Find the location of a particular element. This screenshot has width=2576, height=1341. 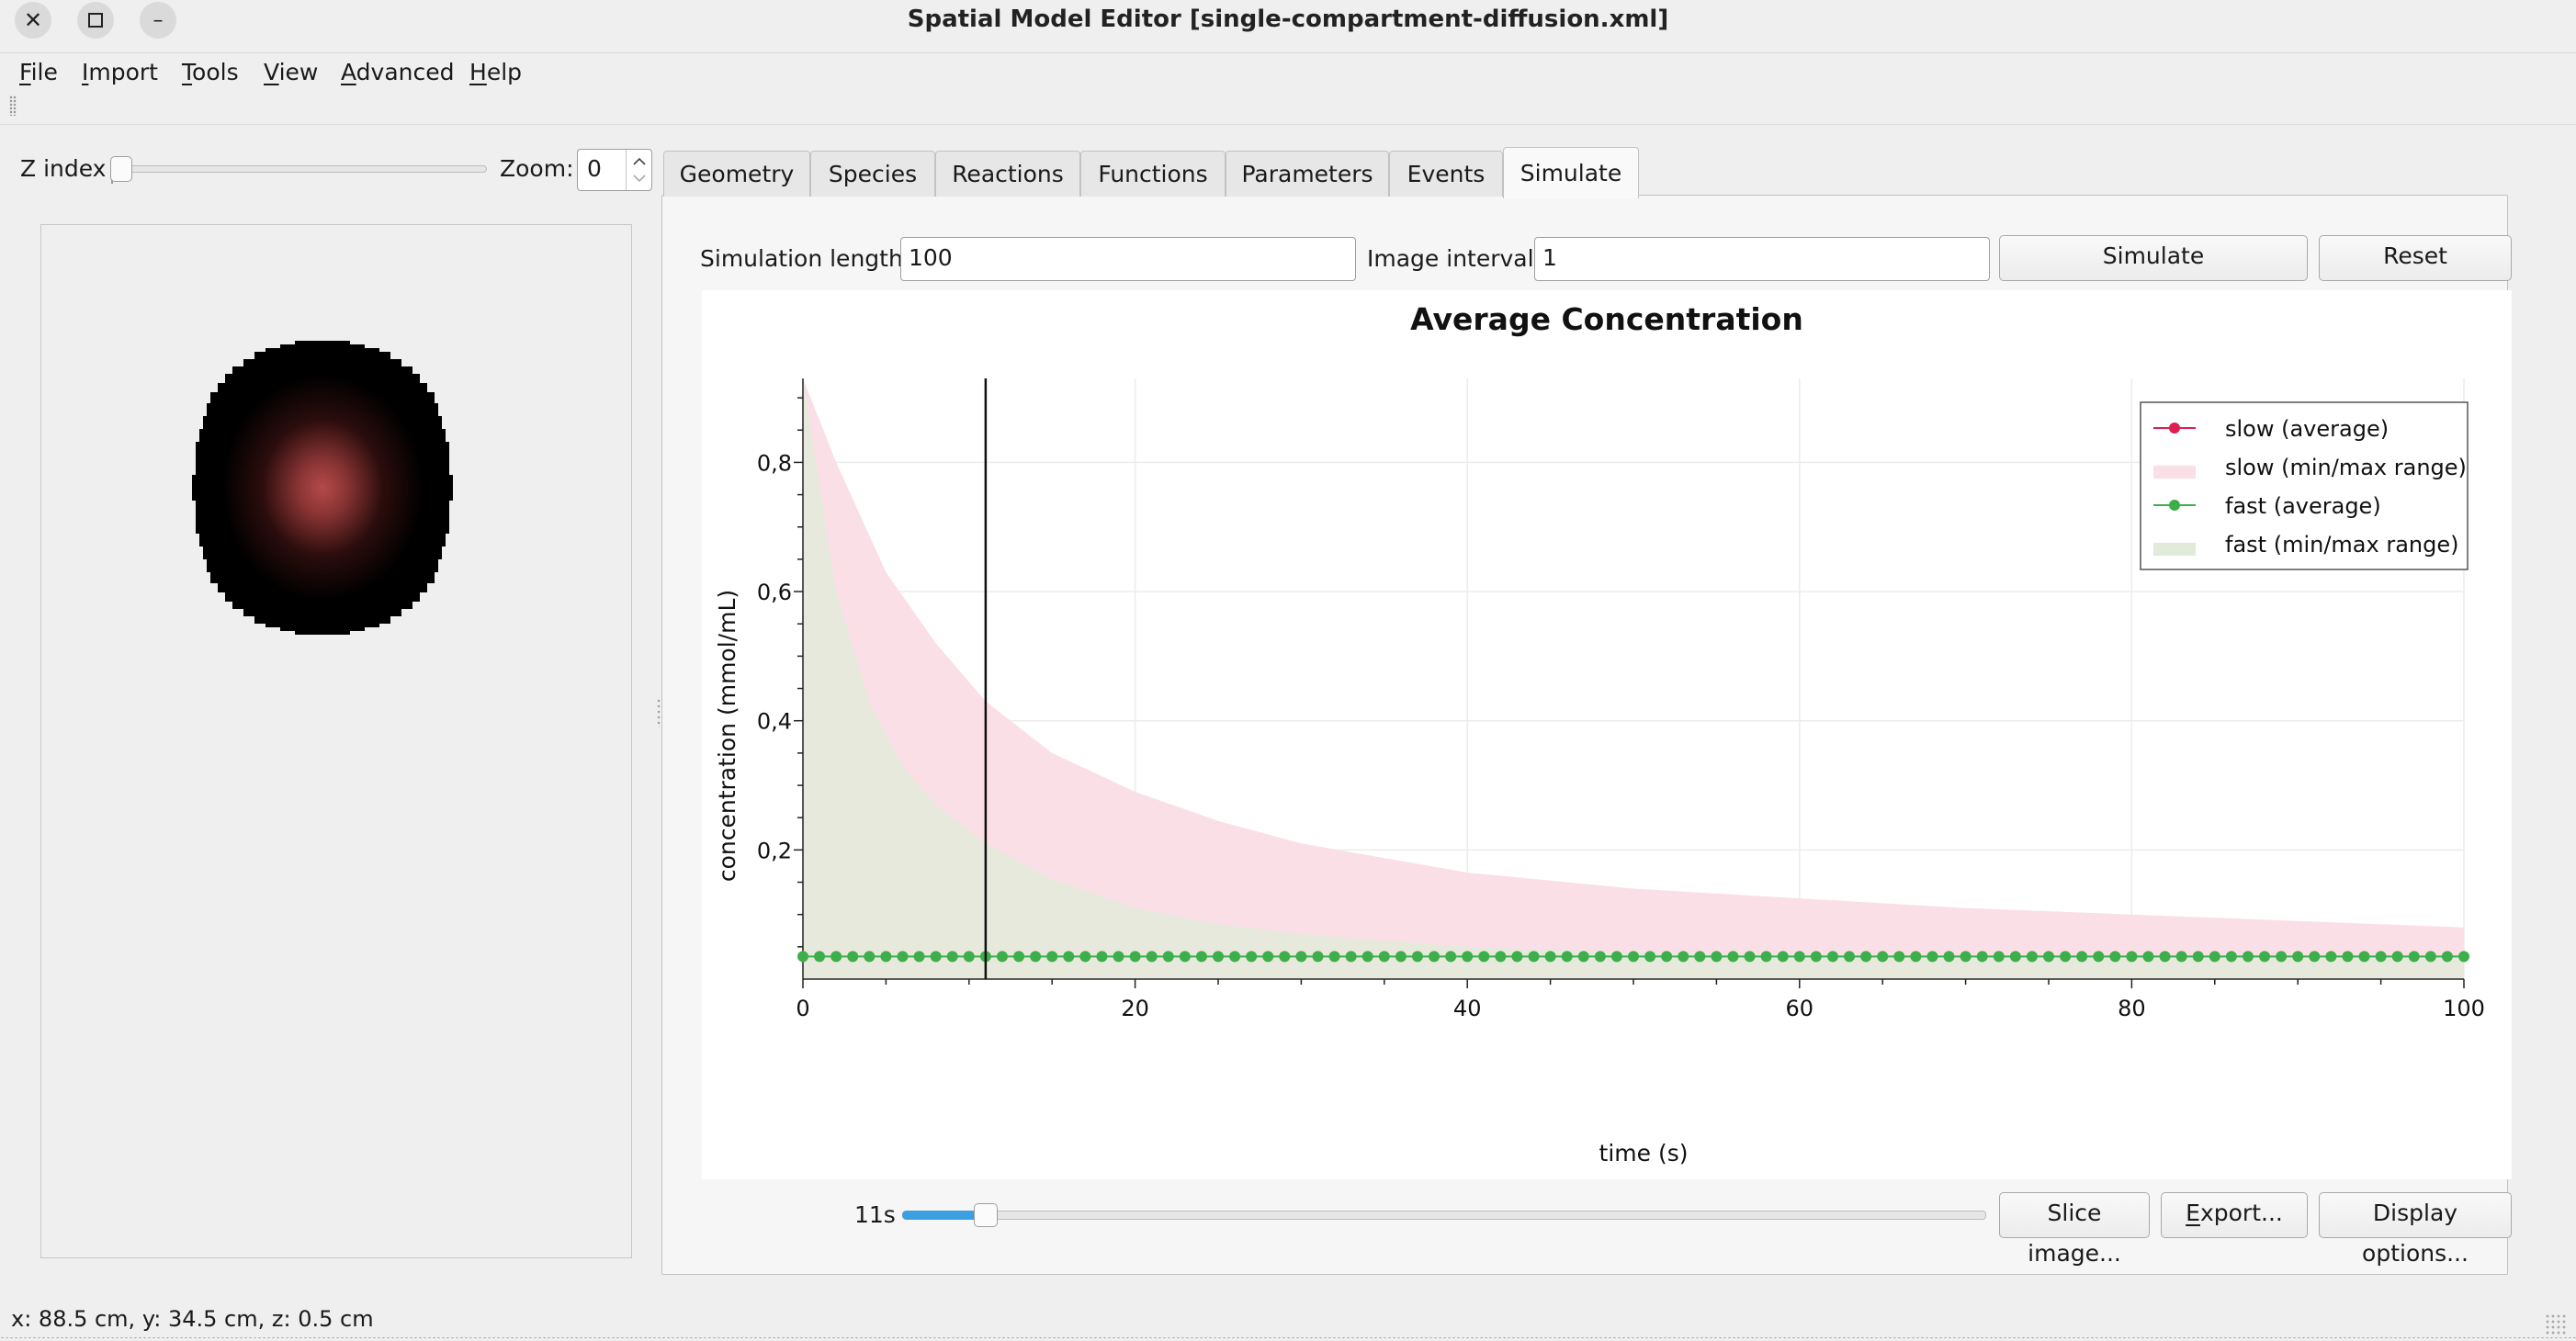

time-slider is located at coordinates (1444, 1215).